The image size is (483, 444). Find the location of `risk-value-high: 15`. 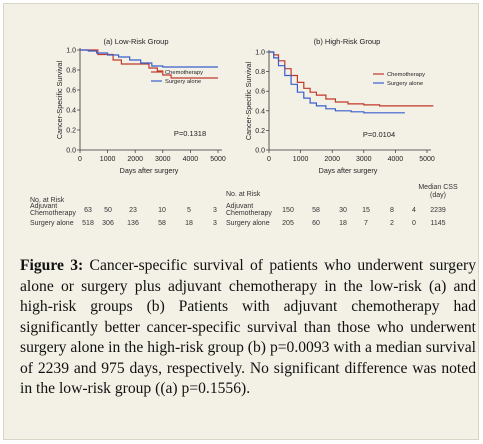

risk-value-high: 15 is located at coordinates (366, 210).